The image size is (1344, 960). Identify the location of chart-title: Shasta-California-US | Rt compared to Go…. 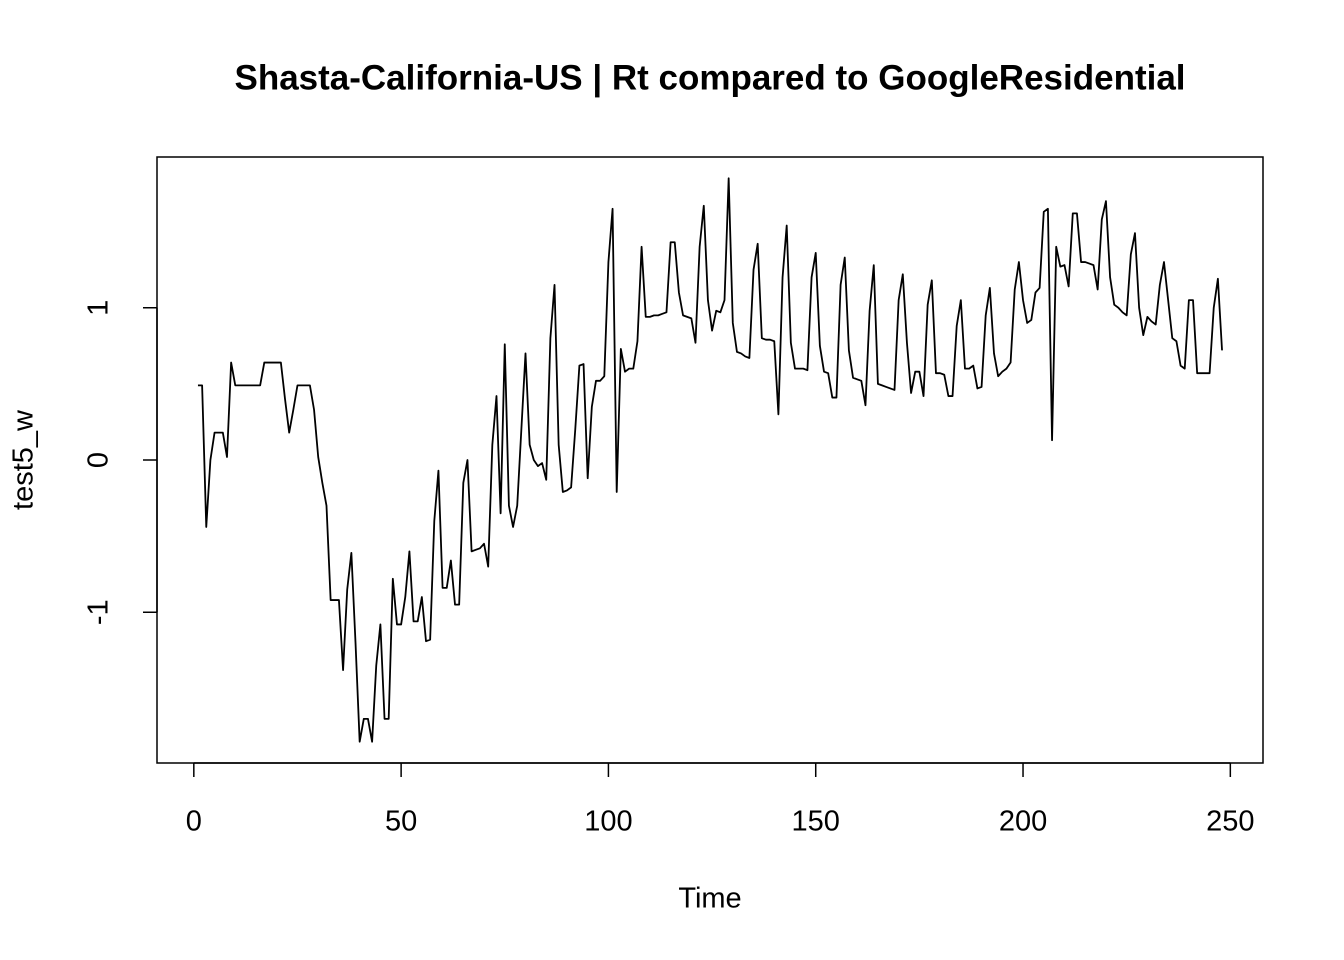
(709, 77).